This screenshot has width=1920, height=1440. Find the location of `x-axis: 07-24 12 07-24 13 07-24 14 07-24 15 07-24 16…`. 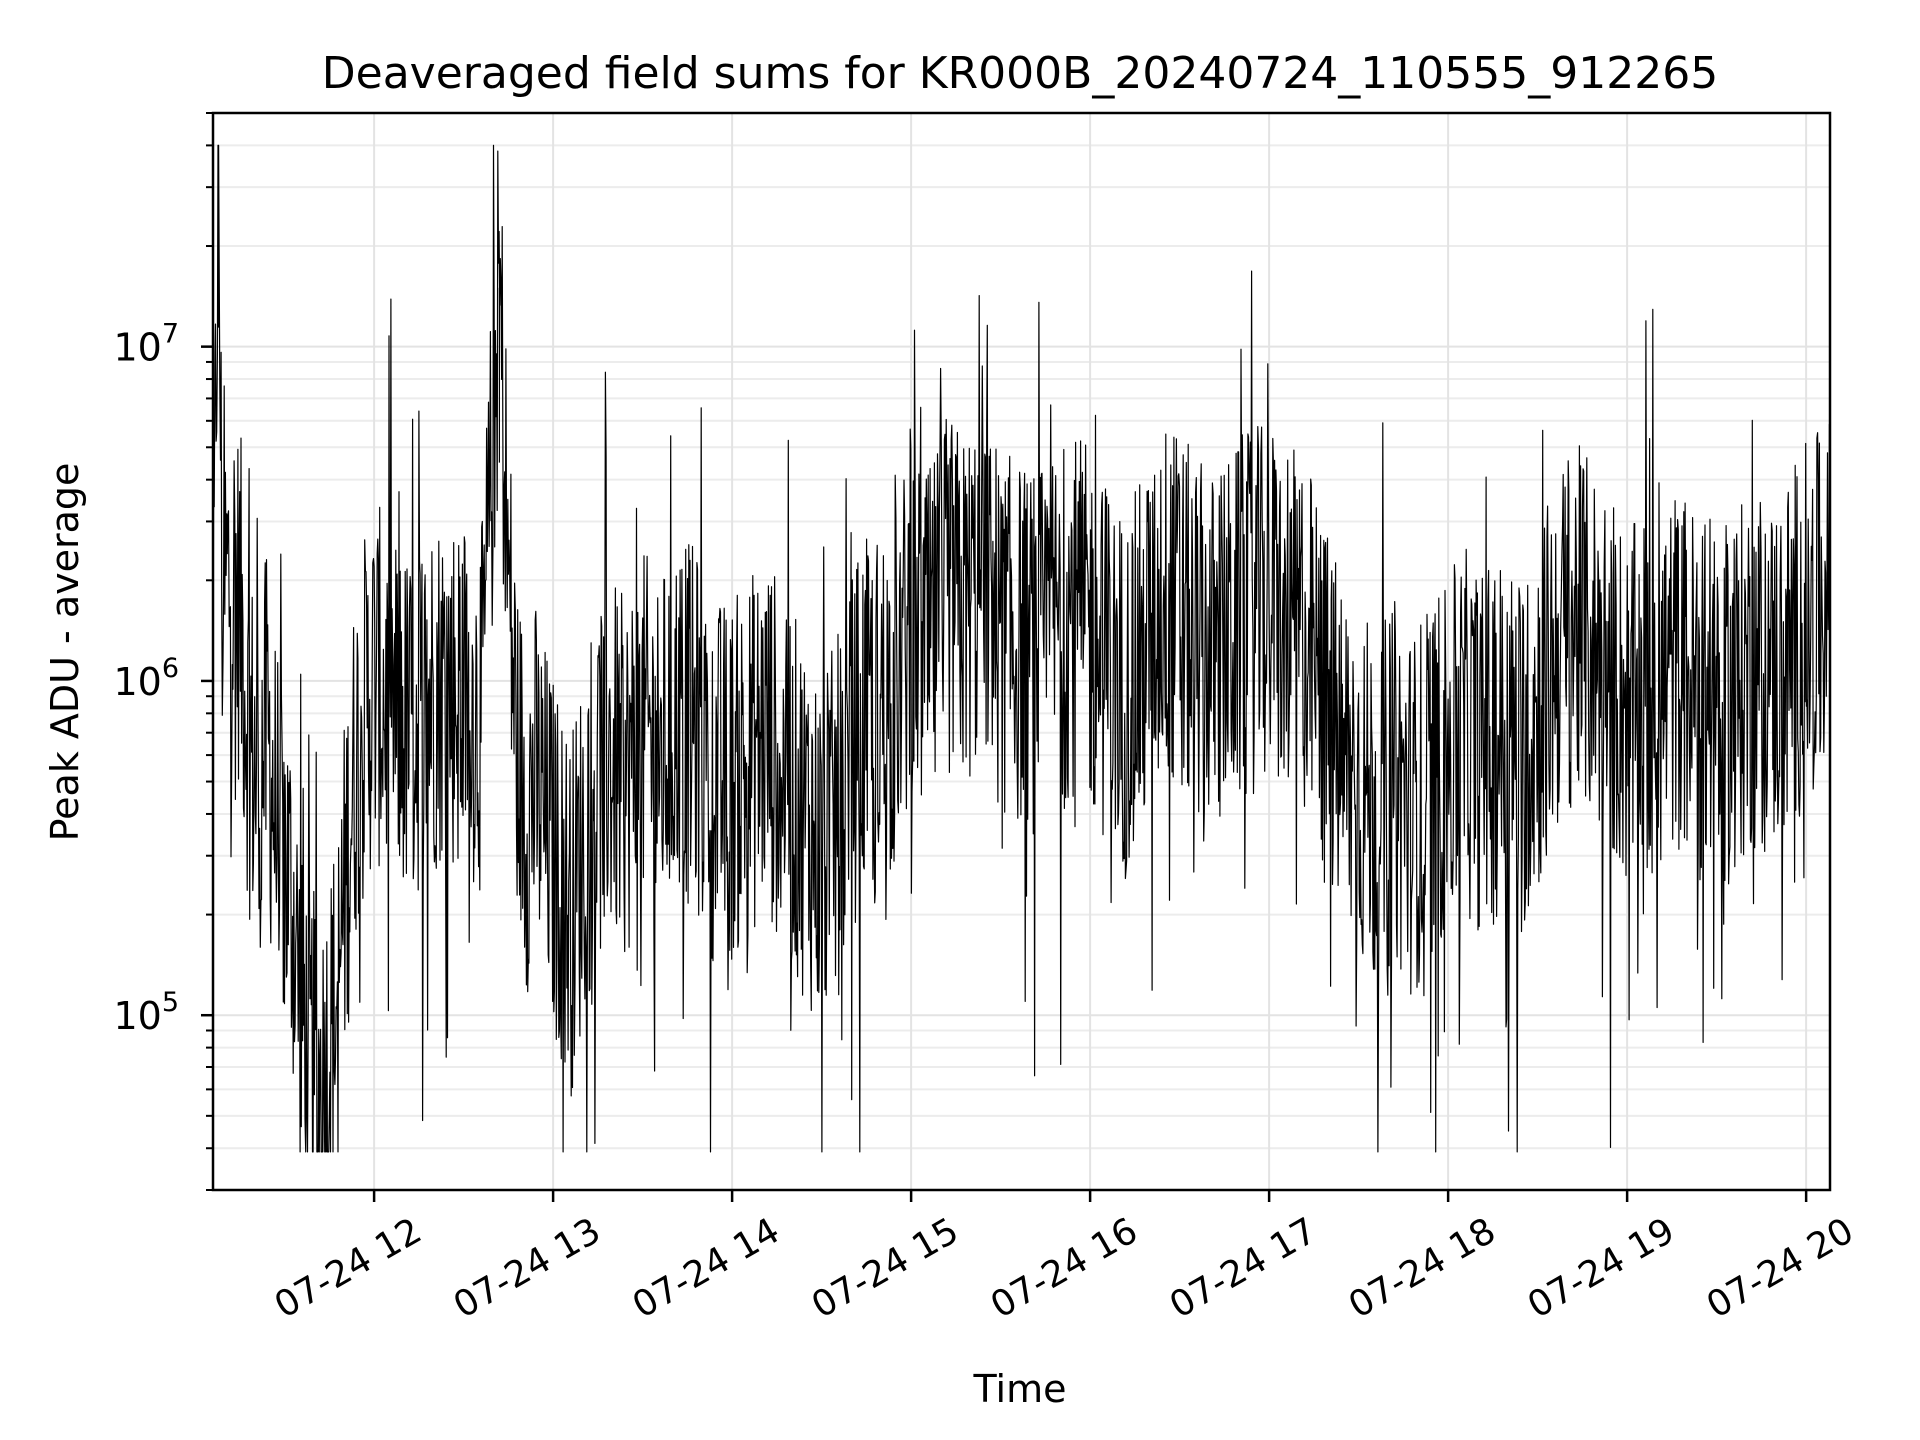

x-axis: 07-24 12 07-24 13 07-24 14 07-24 15 07-24 16… is located at coordinates (1064, 1258).